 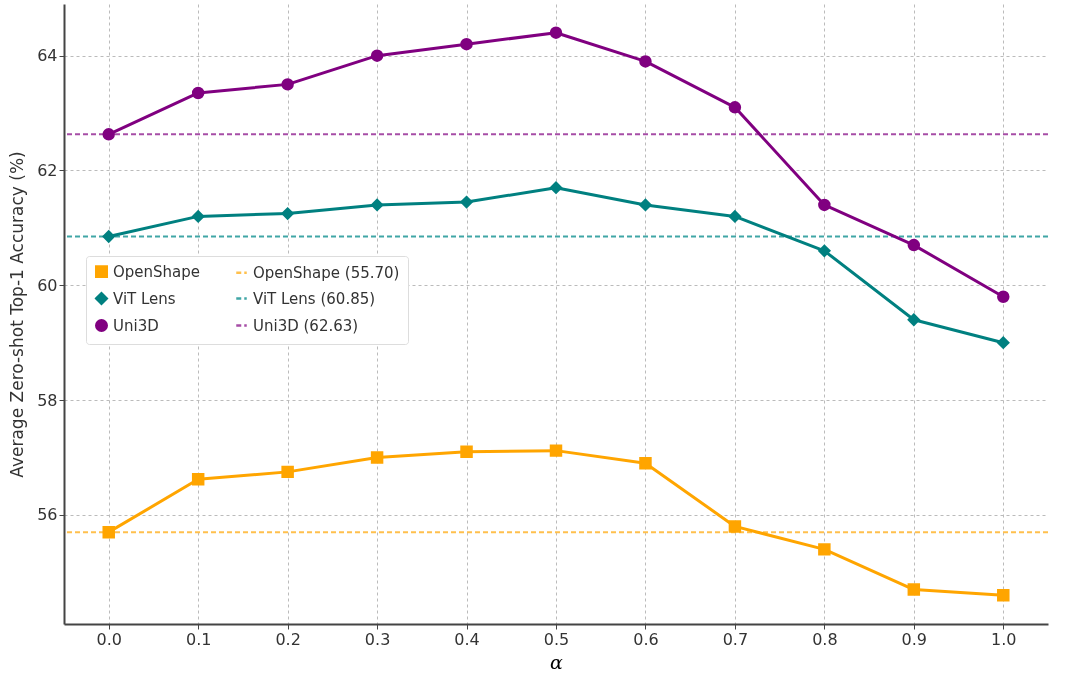 What do you see at coordinates (556, 639) in the screenshot?
I see `x-tick-label: 0.5` at bounding box center [556, 639].